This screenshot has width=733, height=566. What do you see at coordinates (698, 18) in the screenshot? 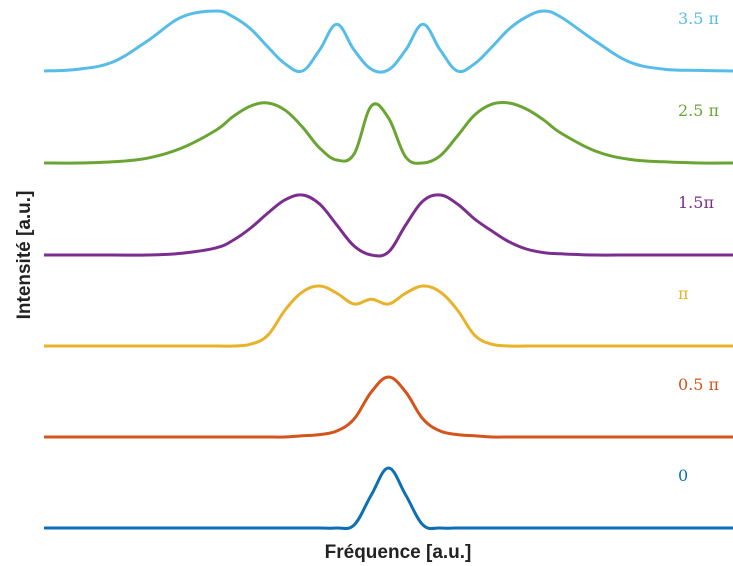
I see `series-label: 3.5 π` at bounding box center [698, 18].